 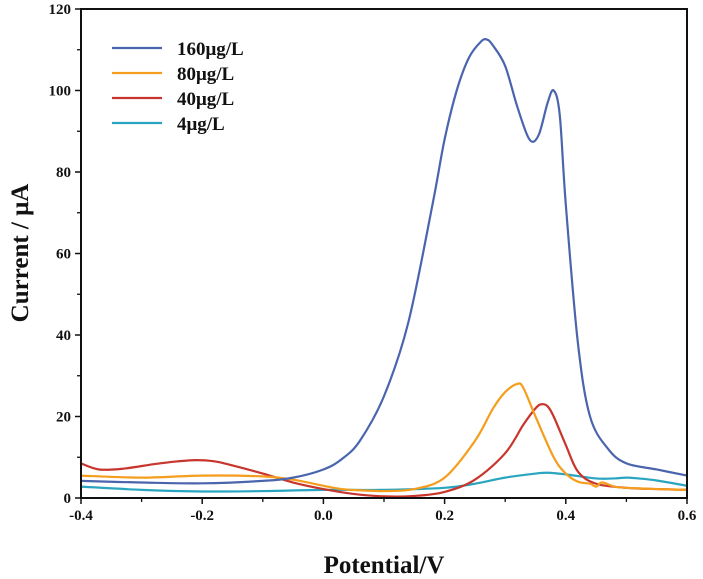 What do you see at coordinates (20, 253) in the screenshot?
I see `y-axis-title: Current / μA` at bounding box center [20, 253].